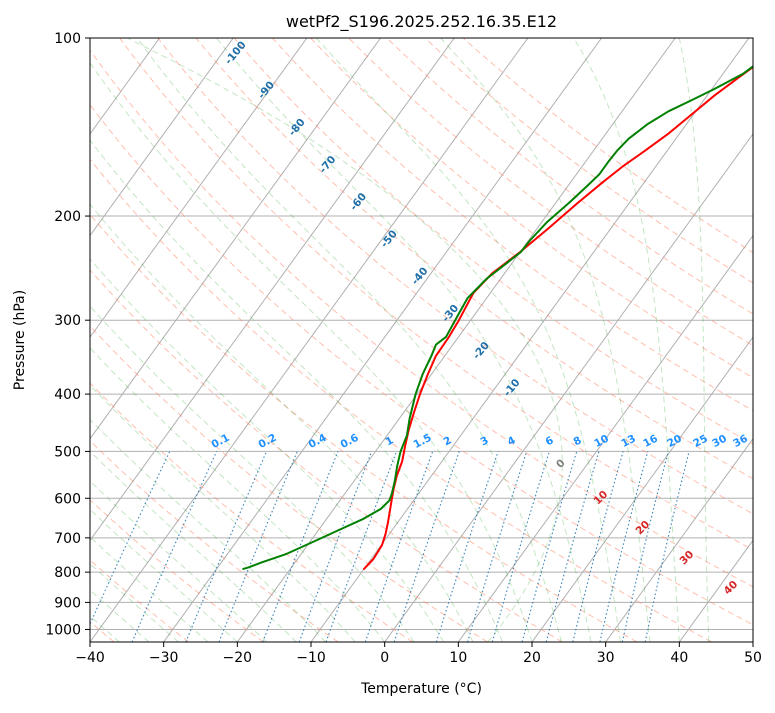 This screenshot has height=713, width=775. I want to click on y-tick-label: 200, so click(67, 217).